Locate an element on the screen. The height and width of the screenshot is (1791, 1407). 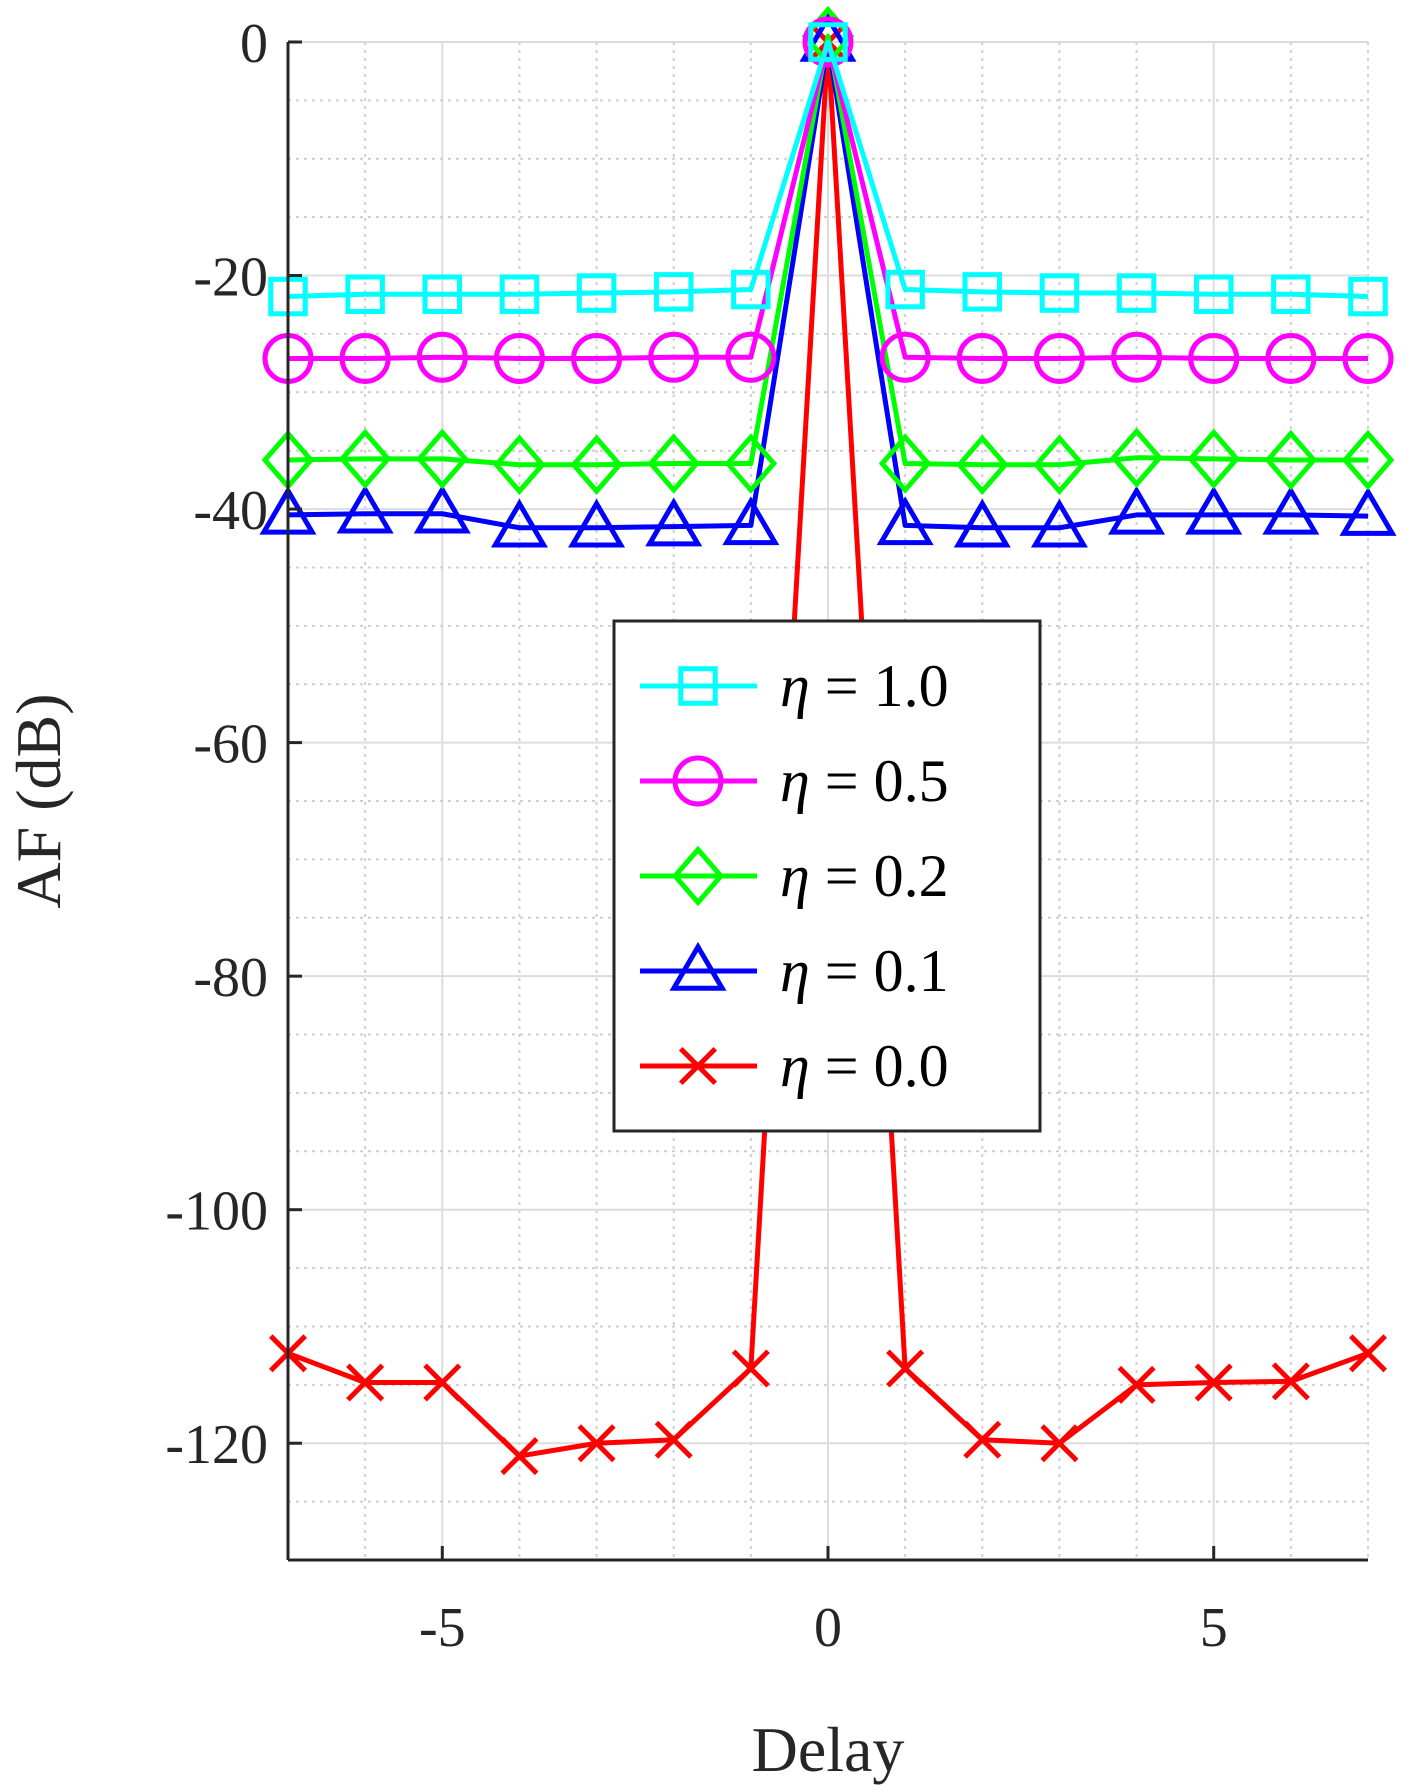
y-tick-label: -80 is located at coordinates (230, 978).